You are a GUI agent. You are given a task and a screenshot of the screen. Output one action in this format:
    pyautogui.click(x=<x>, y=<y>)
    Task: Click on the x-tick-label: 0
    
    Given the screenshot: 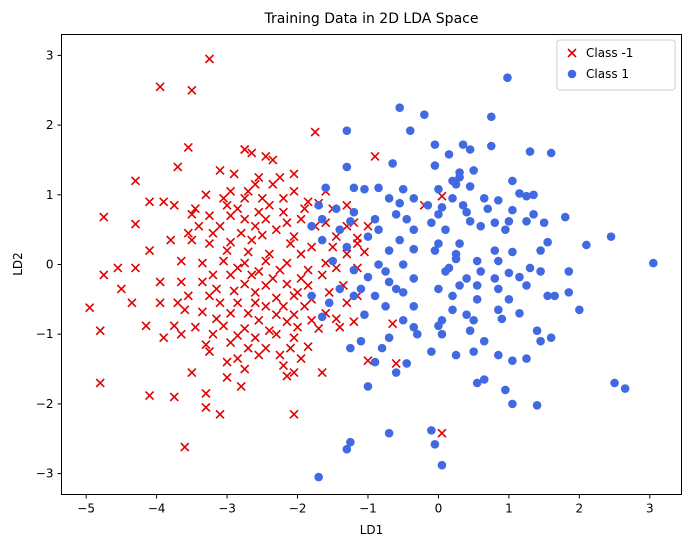 What is the action you would take?
    pyautogui.click(x=439, y=509)
    